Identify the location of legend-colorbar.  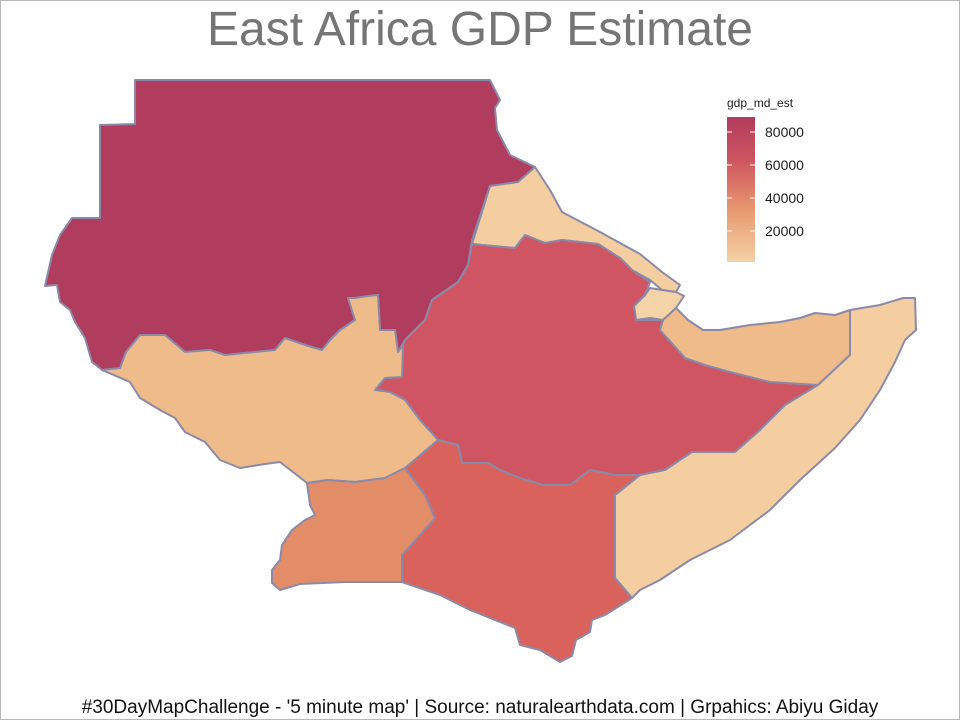
(741, 189).